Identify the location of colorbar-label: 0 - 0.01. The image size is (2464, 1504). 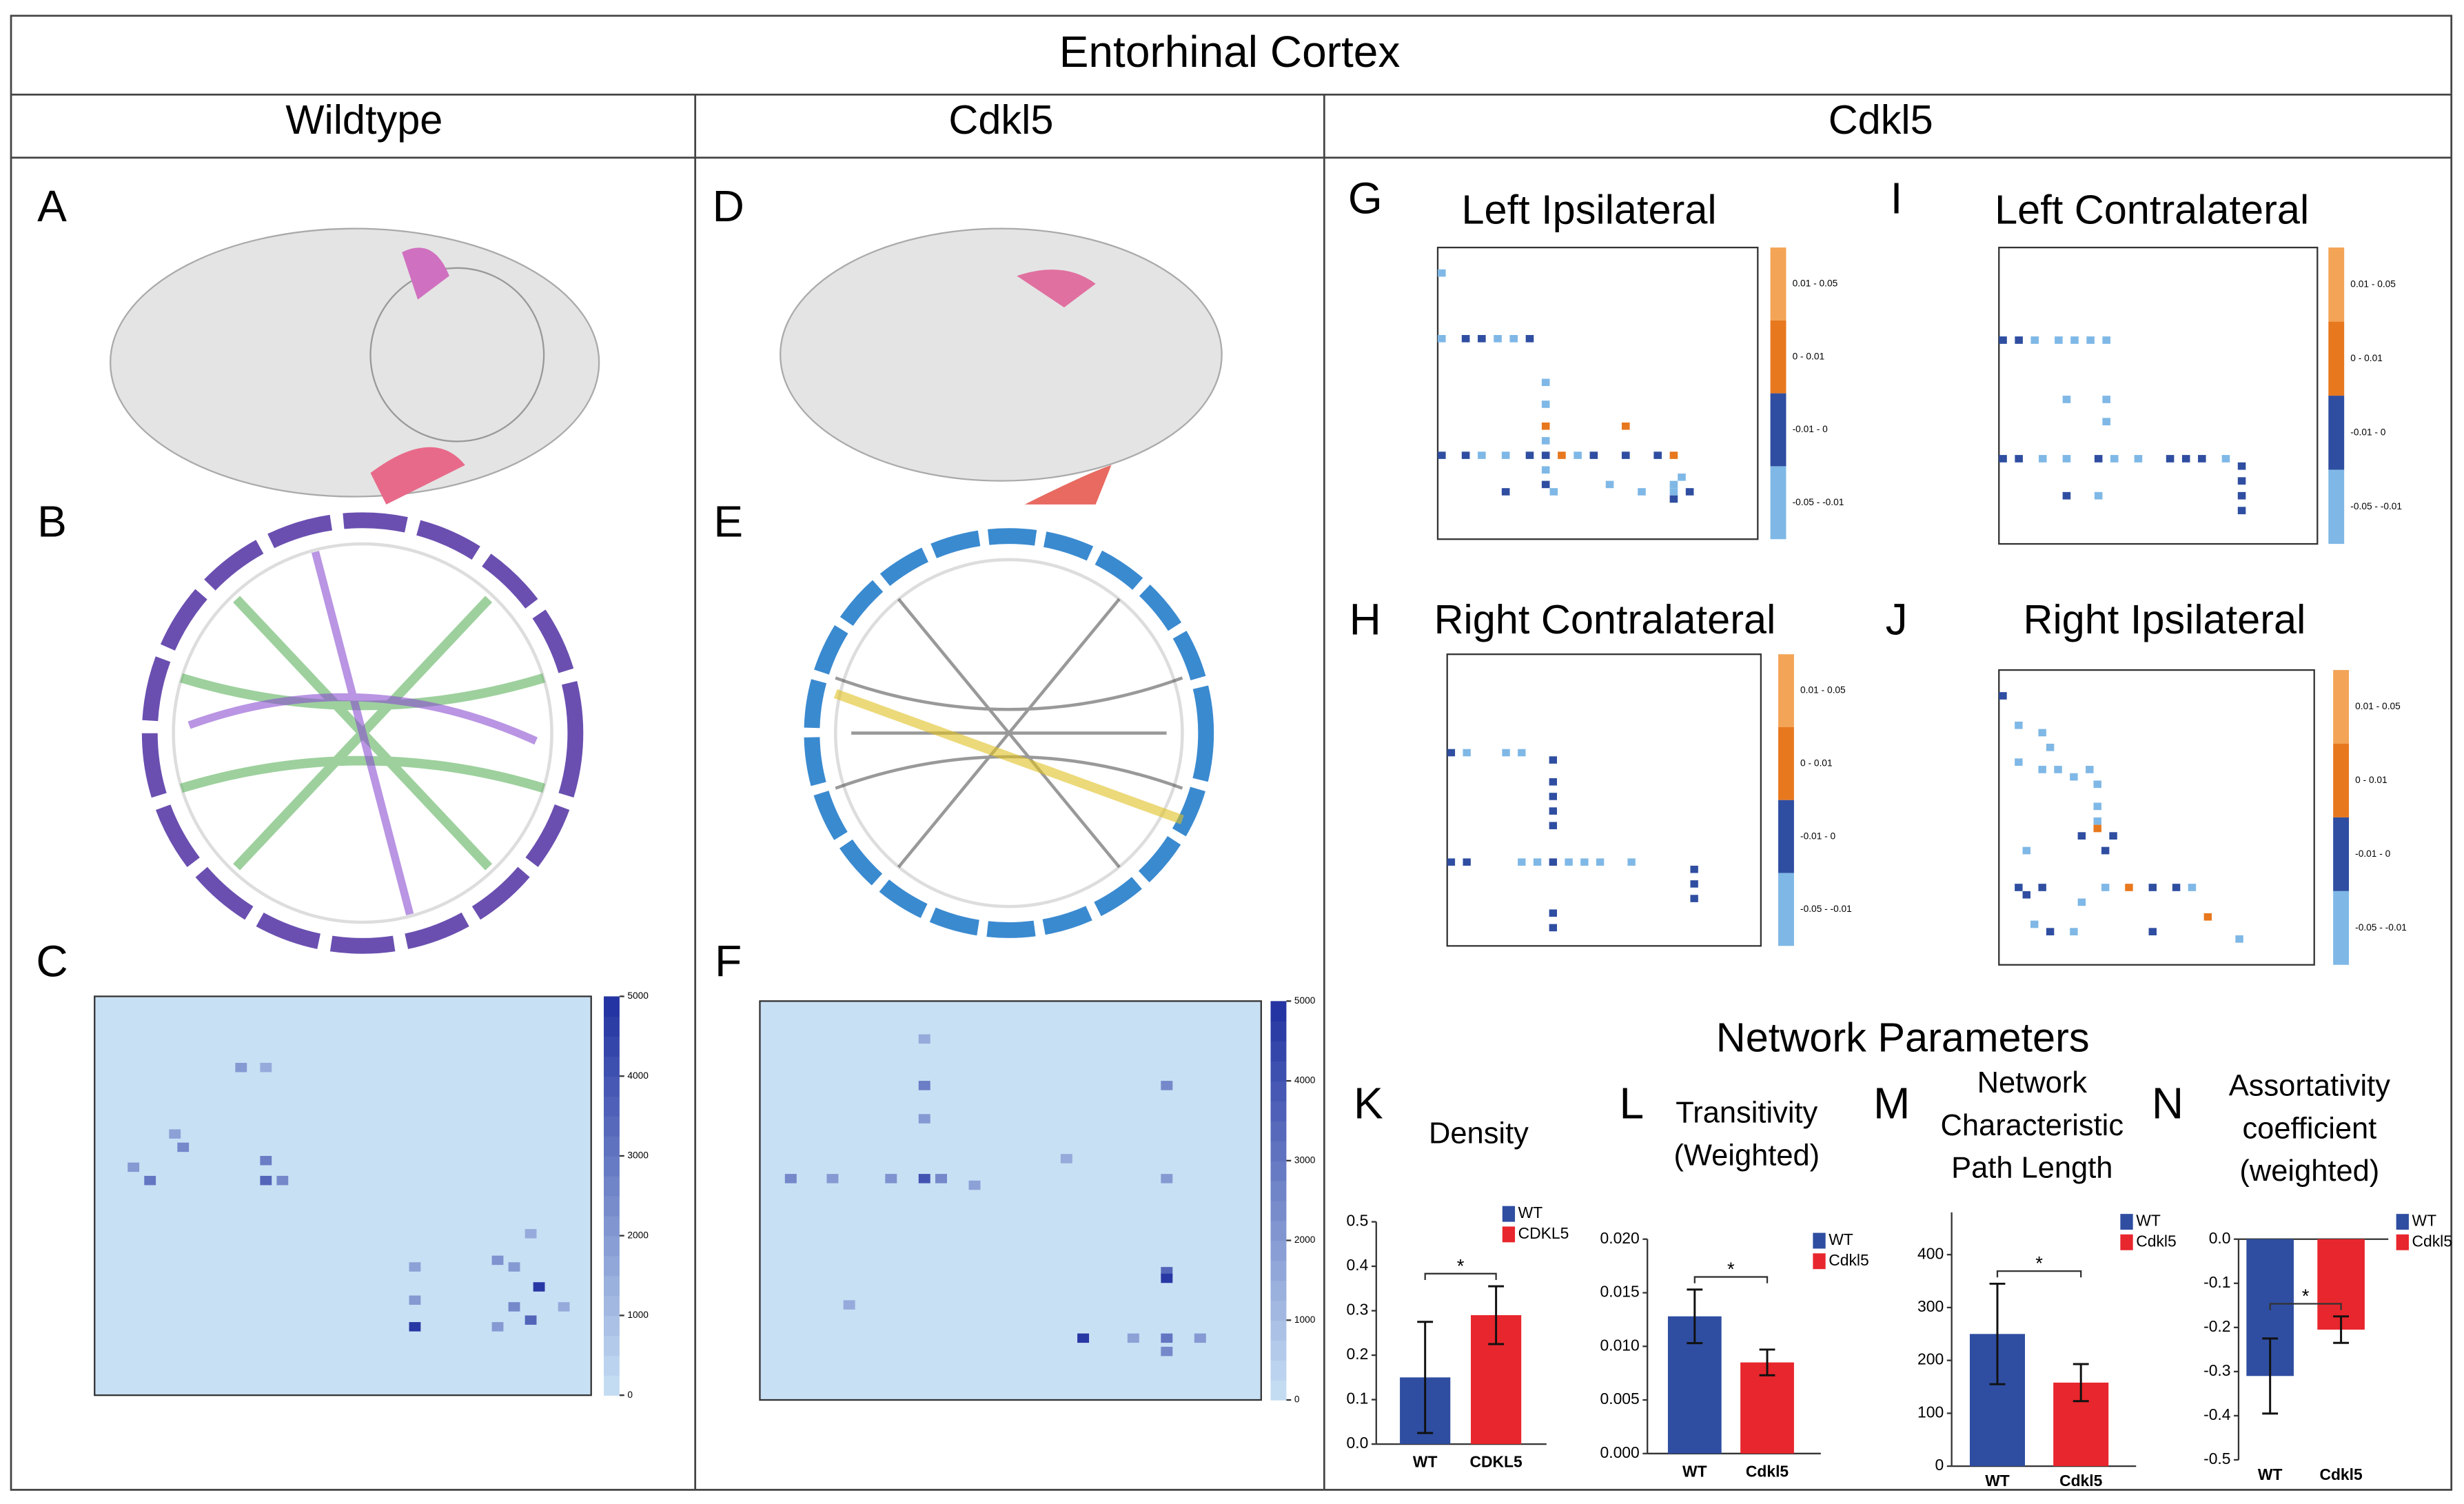
(2371, 780).